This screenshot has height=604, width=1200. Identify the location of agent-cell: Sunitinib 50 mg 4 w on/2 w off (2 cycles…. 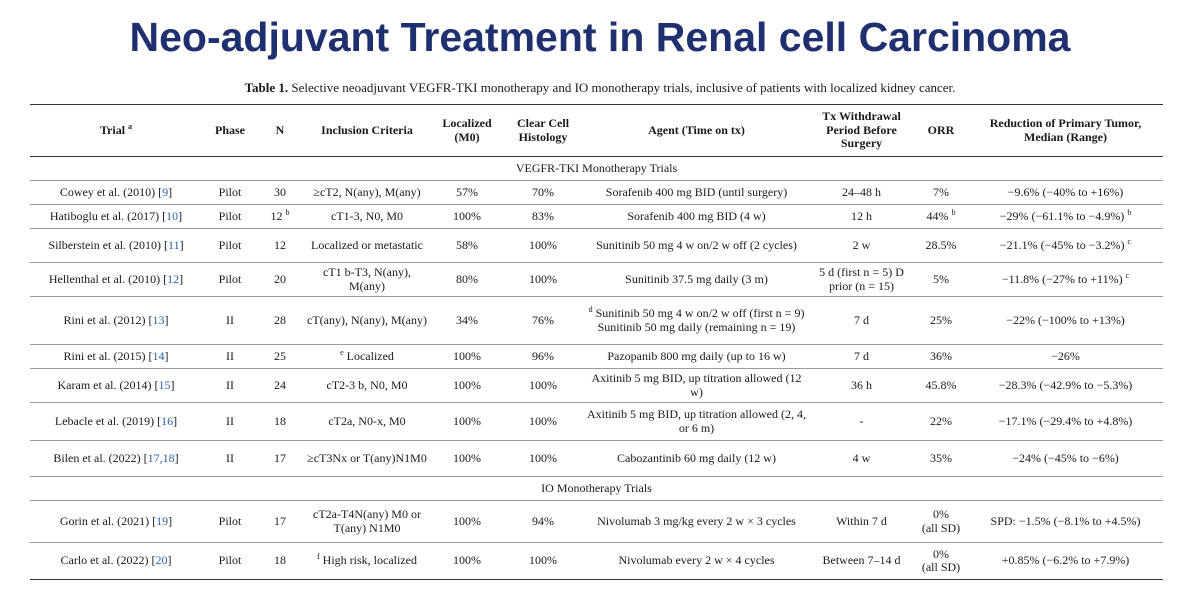
(696, 245).